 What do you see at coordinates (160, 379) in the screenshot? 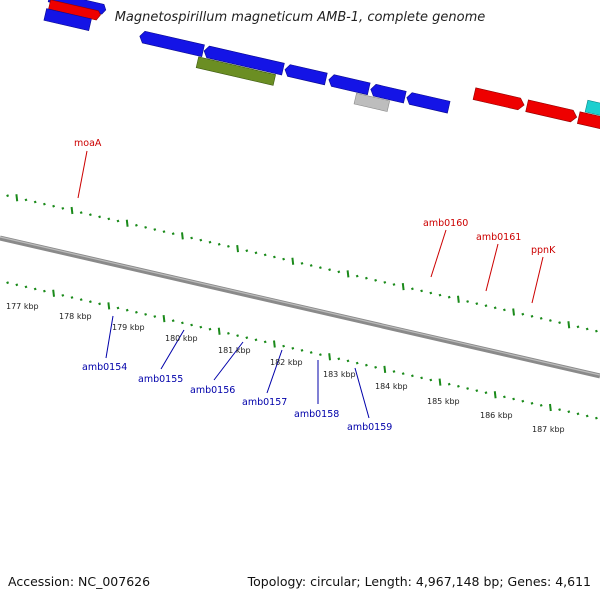
I see `gene-label-amb0155: amb0155` at bounding box center [160, 379].